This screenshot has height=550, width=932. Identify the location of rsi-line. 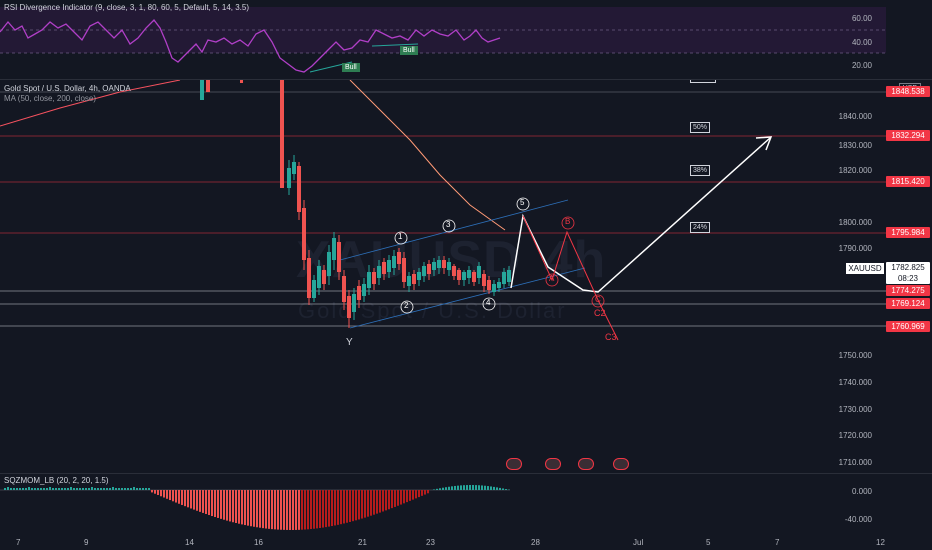
(250, 46).